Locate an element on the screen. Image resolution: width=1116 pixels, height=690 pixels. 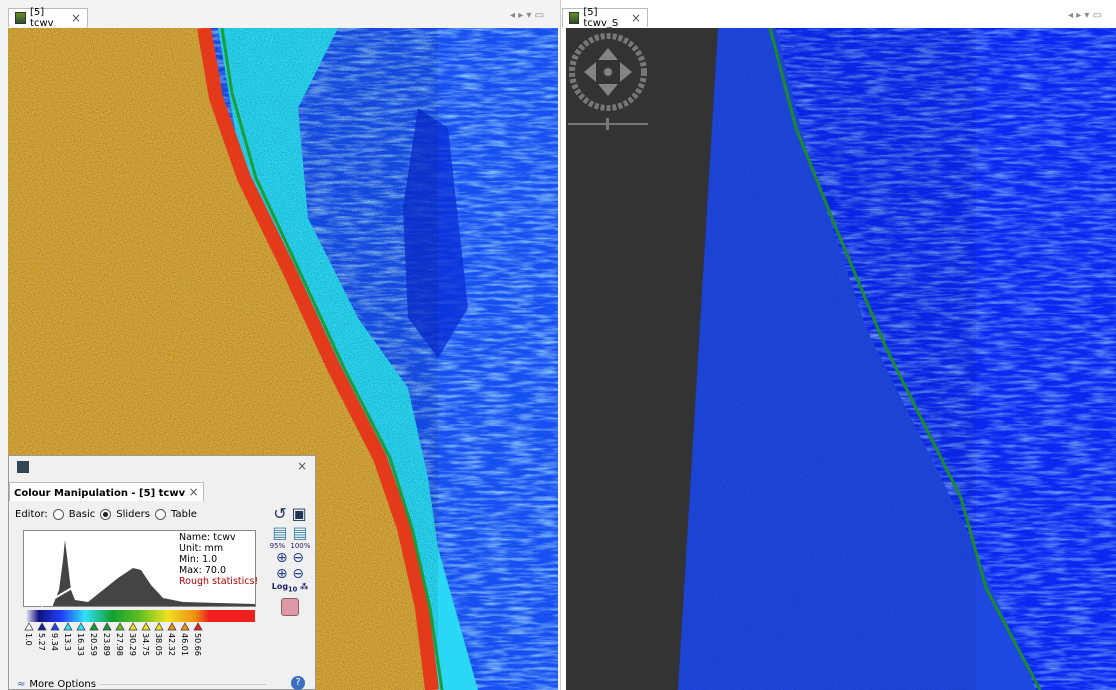
slider-label: 5.27 is located at coordinates (41, 642).